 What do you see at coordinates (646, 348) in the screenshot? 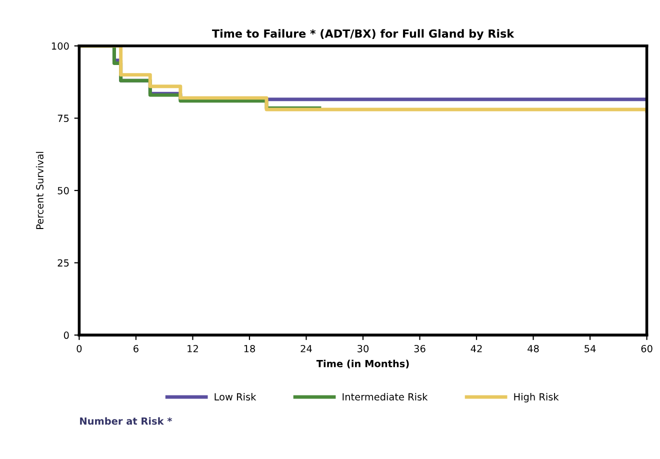
I see `x-tick-label: 60` at bounding box center [646, 348].